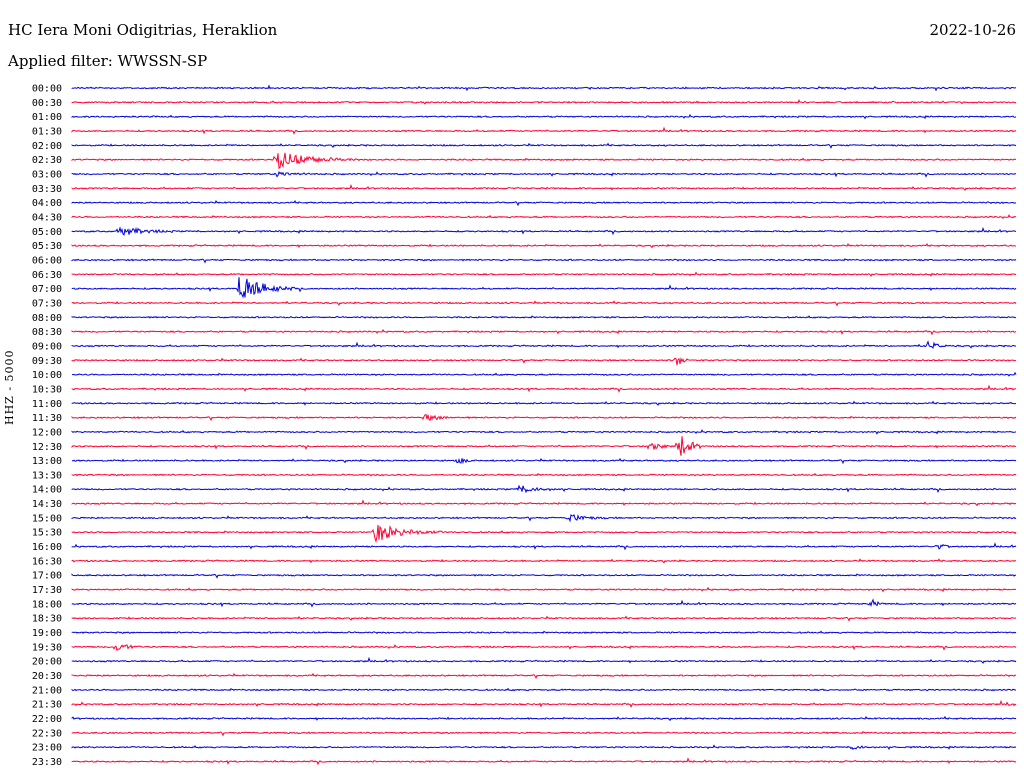  What do you see at coordinates (47, 633) in the screenshot?
I see `row-time-label: 19:00` at bounding box center [47, 633].